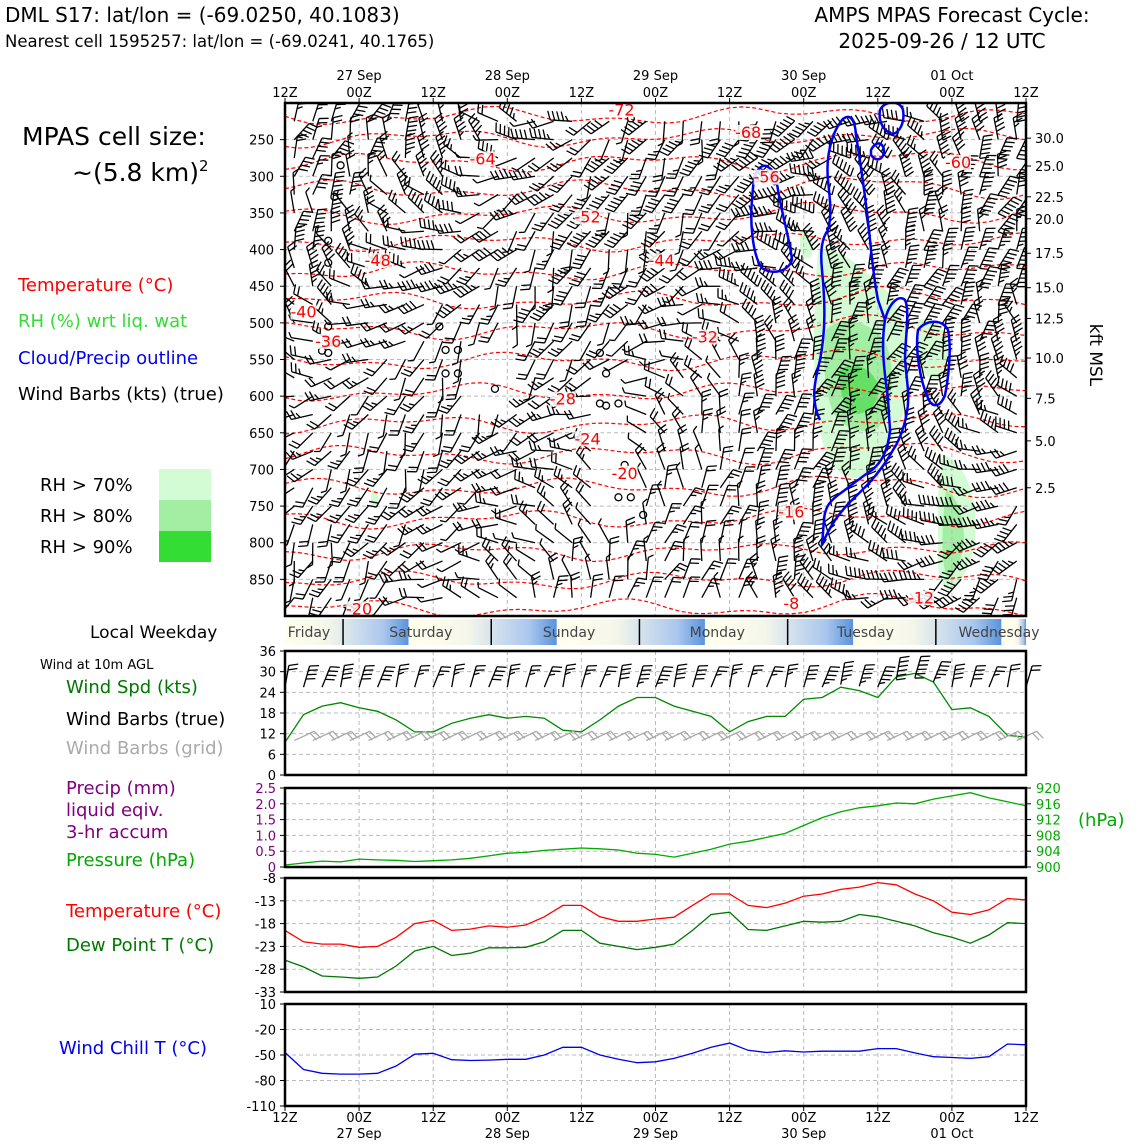  Describe the element at coordinates (331, 165) in the screenshot. I see `barb-57-staff` at that location.